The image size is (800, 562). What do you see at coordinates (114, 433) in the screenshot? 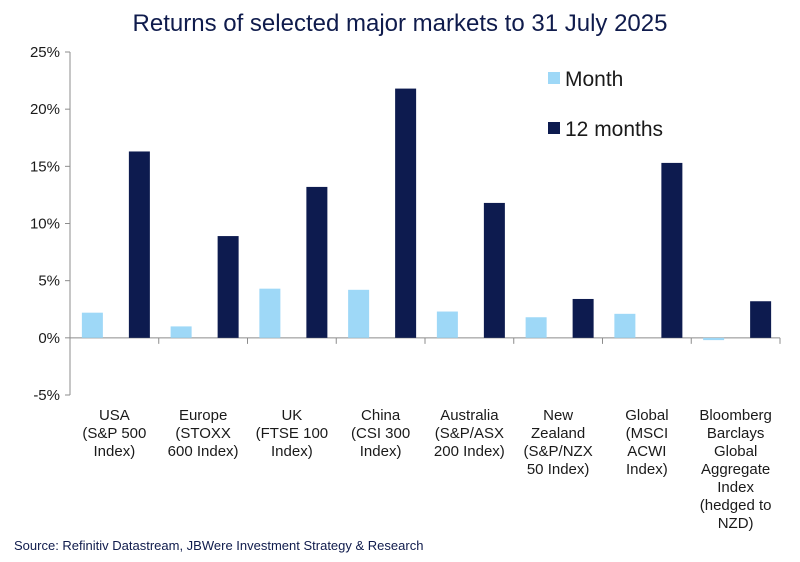
I see `category-label: USA (S&P 500 Index)` at bounding box center [114, 433].